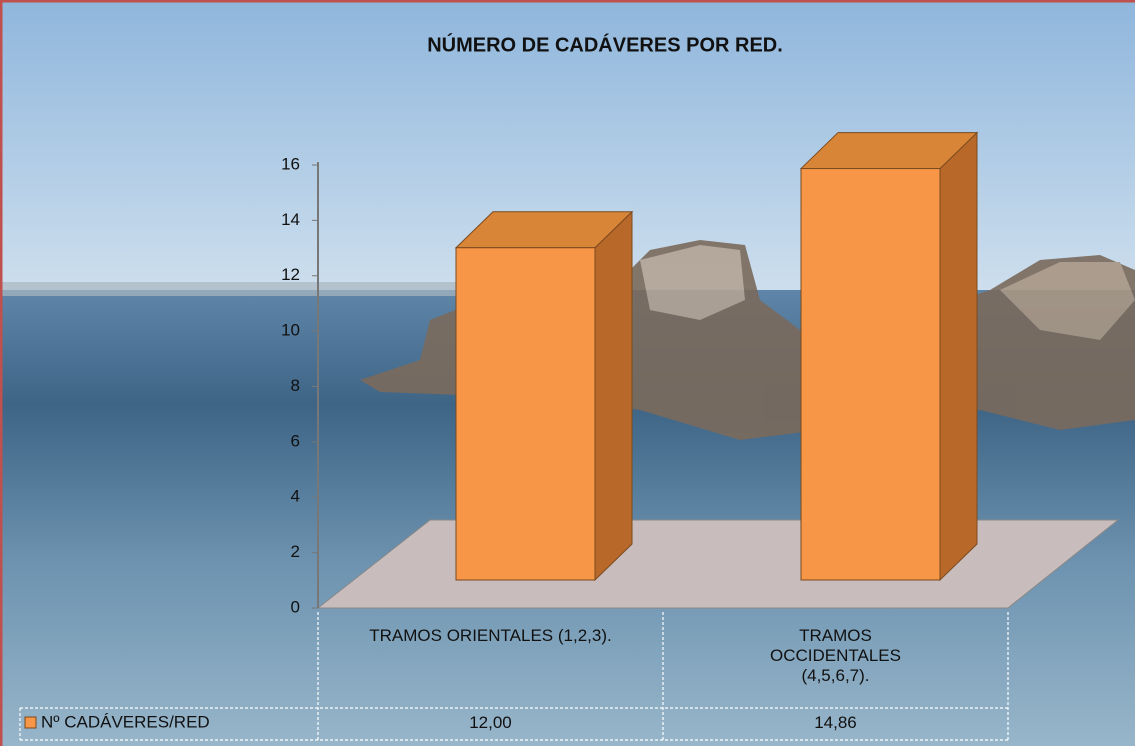 Image resolution: width=1135 pixels, height=746 pixels. What do you see at coordinates (605, 44) in the screenshot?
I see `chart-title: NÚMERO DE CADÁVERES POR RED.` at bounding box center [605, 44].